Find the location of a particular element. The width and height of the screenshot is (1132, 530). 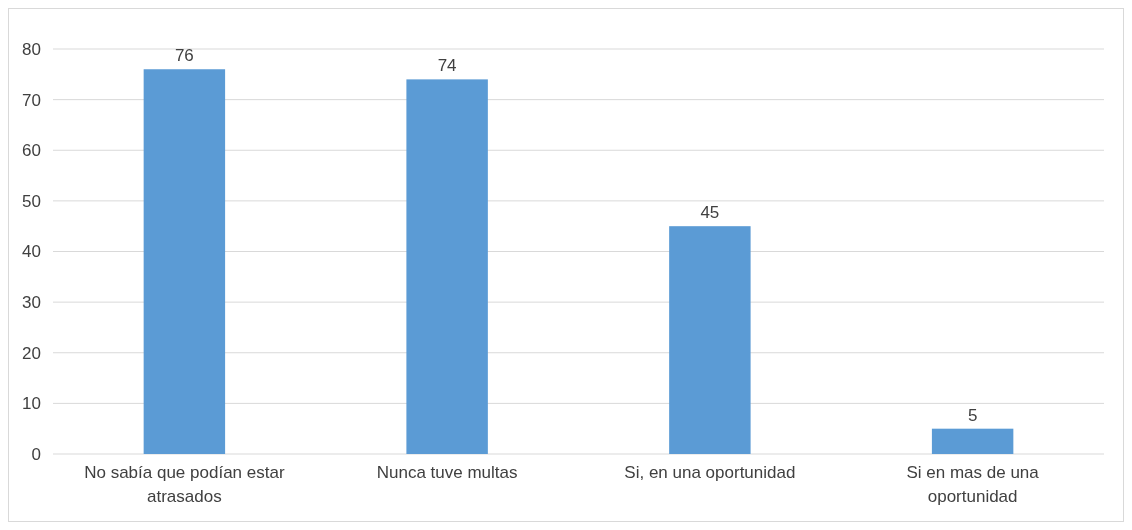

x-tick-label: Si en mas de una oportunidad is located at coordinates (973, 484).